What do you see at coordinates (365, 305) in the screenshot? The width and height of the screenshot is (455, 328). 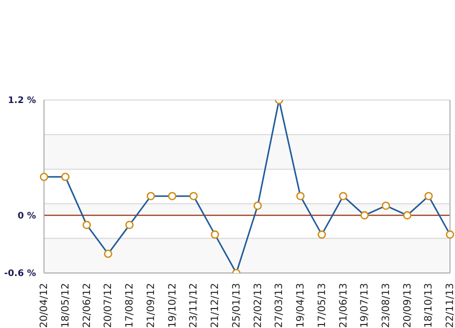 I see `x-tick-label: 19/07/13` at bounding box center [365, 305].